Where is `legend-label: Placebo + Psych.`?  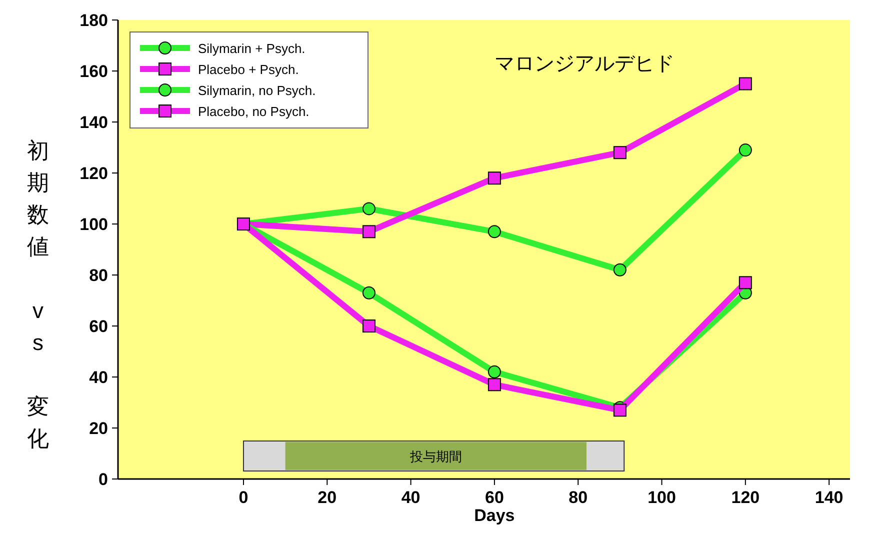
legend-label: Placebo + Psych. is located at coordinates (248, 69).